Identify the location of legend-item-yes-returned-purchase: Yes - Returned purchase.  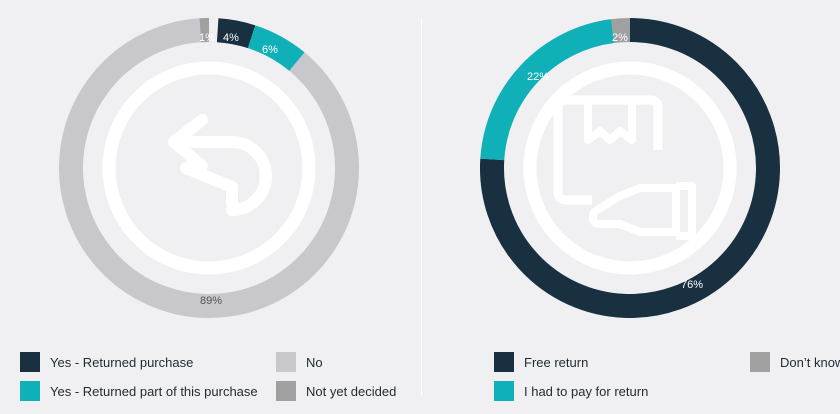
(148, 362).